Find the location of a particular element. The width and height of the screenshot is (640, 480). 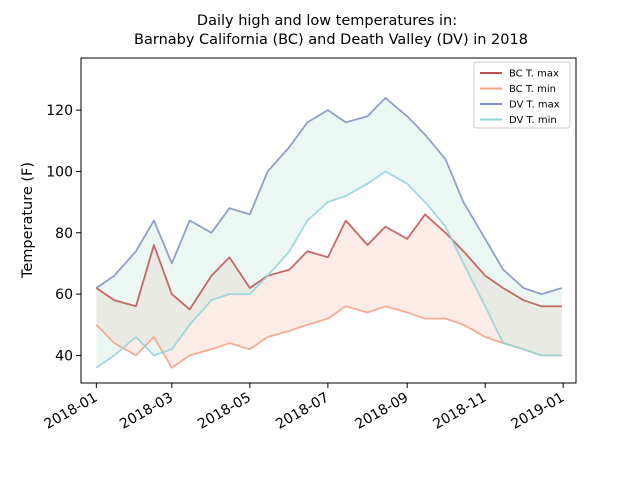

legend-box is located at coordinates (522, 95).